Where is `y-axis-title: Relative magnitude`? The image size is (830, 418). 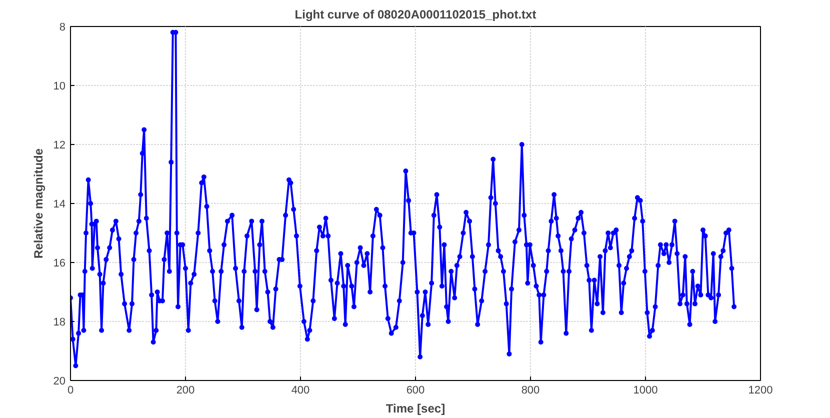 y-axis-title: Relative magnitude is located at coordinates (38, 203).